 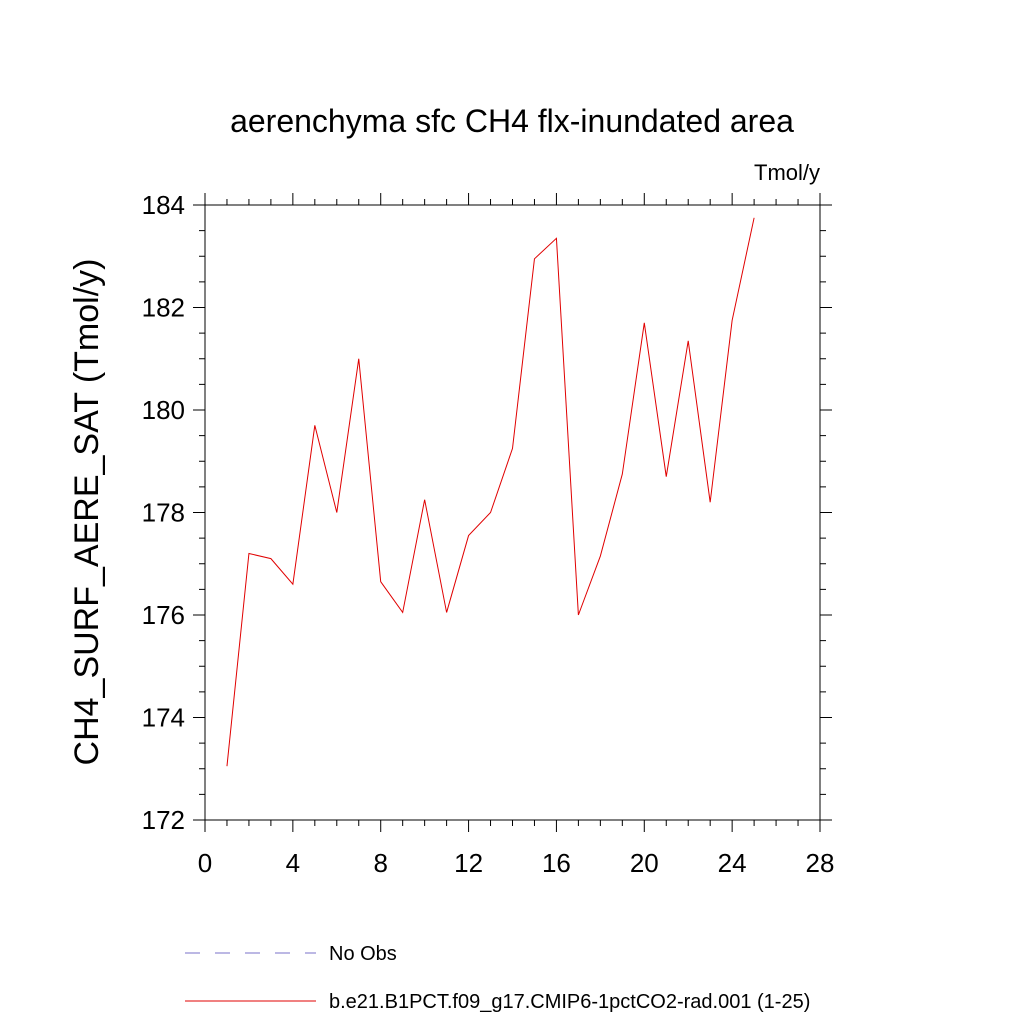 I want to click on y-tick-label: 184, so click(x=163, y=205).